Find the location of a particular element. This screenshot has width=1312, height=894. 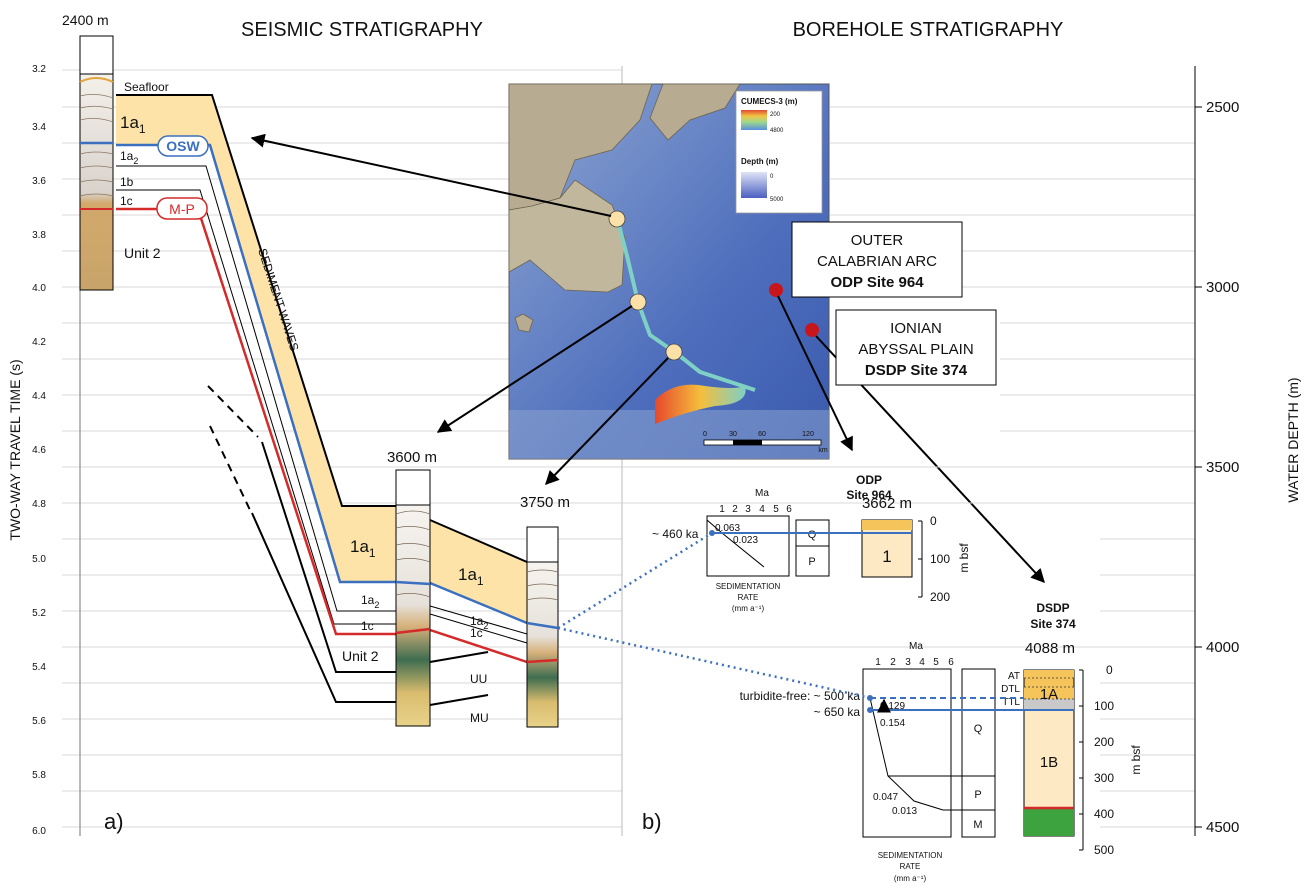

tick-label: 5.4 is located at coordinates (39, 667).